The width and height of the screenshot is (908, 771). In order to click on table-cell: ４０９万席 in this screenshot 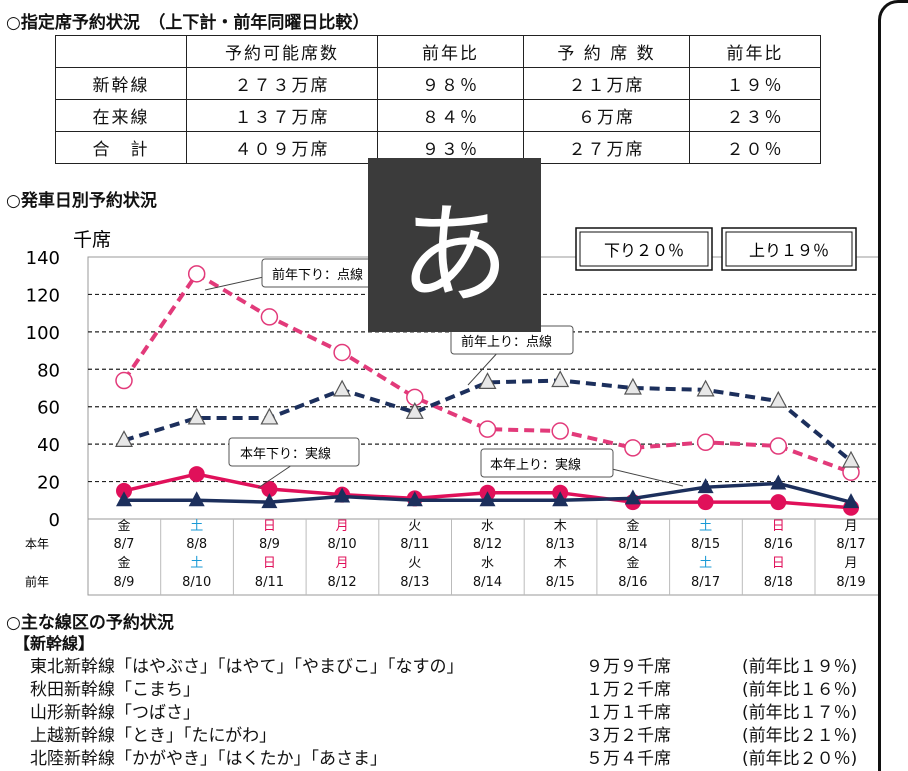, I will do `click(282, 147)`.